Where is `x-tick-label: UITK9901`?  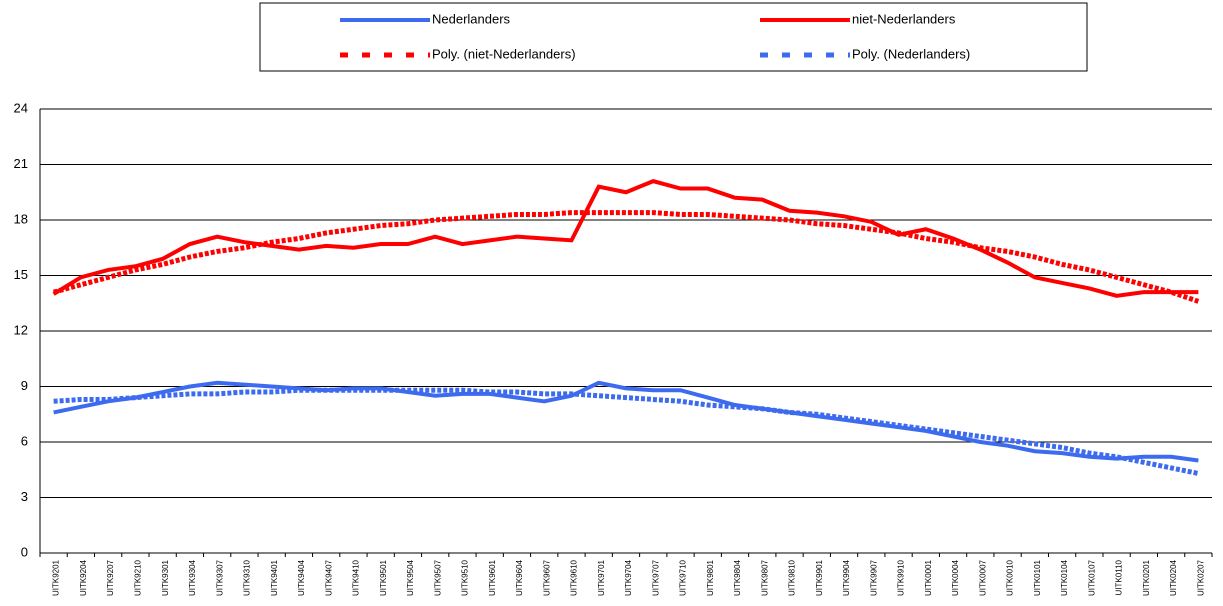 x-tick-label: UITK9901 is located at coordinates (819, 577).